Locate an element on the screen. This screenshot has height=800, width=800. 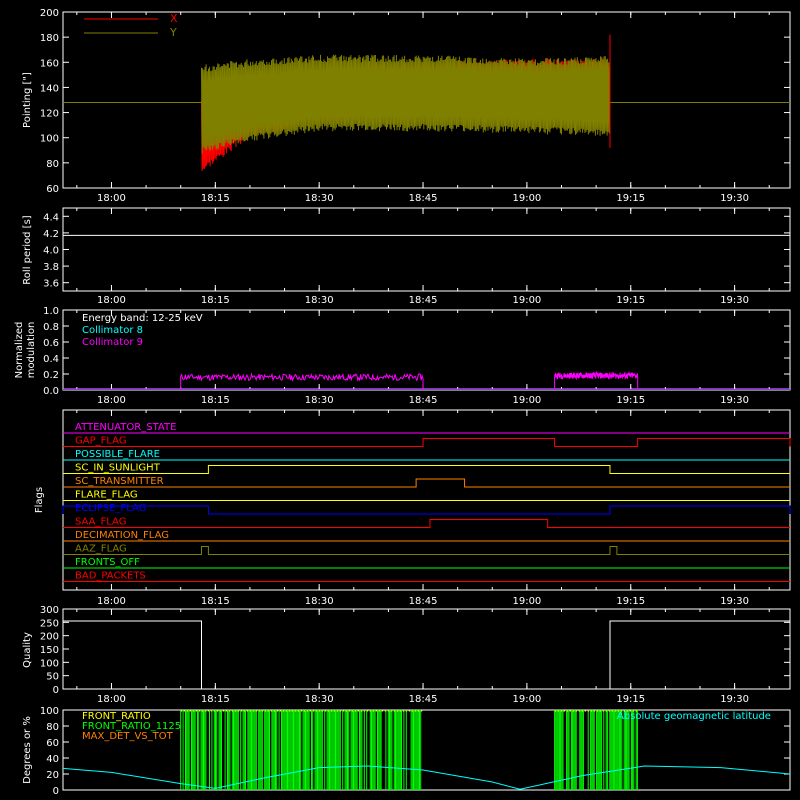
ytick-label: 0.4 is located at coordinates (51, 359).